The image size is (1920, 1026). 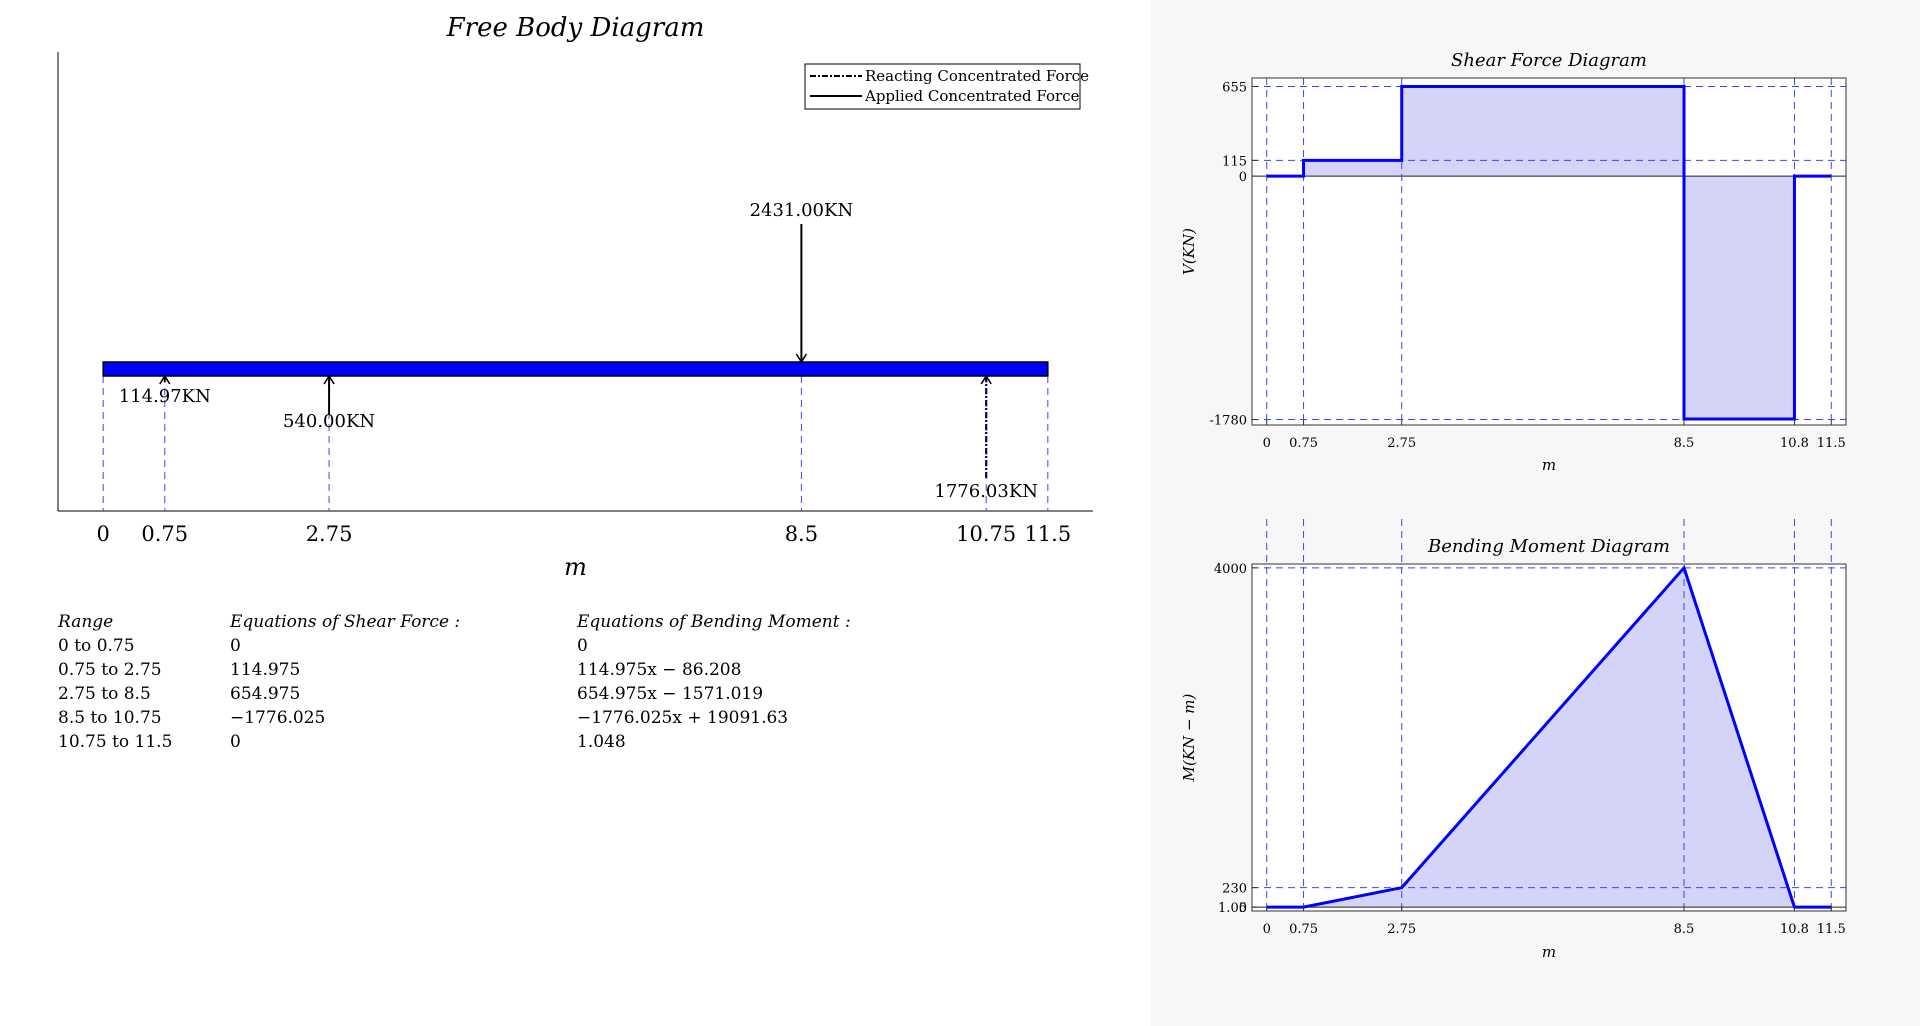 I want to click on y-tick-label: -1780, so click(x=1228, y=421).